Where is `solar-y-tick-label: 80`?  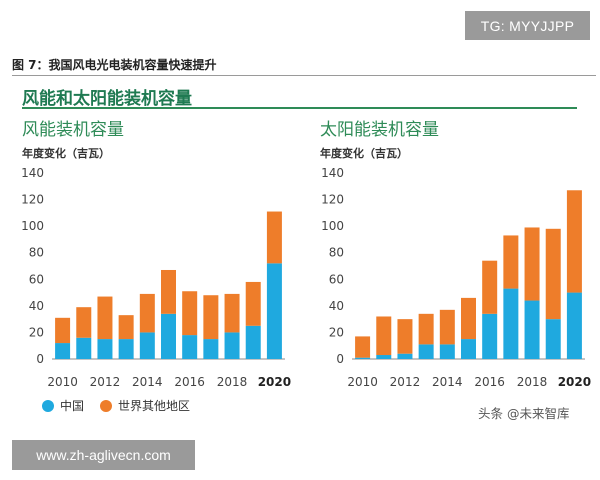
solar-y-tick-label: 80 is located at coordinates (336, 253).